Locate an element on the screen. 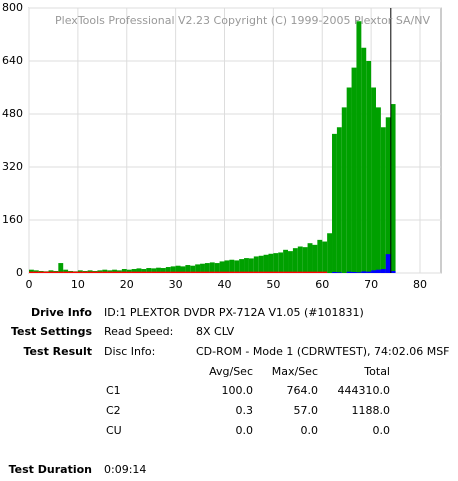 The width and height of the screenshot is (458, 481). cell: 444310.0 is located at coordinates (364, 390).